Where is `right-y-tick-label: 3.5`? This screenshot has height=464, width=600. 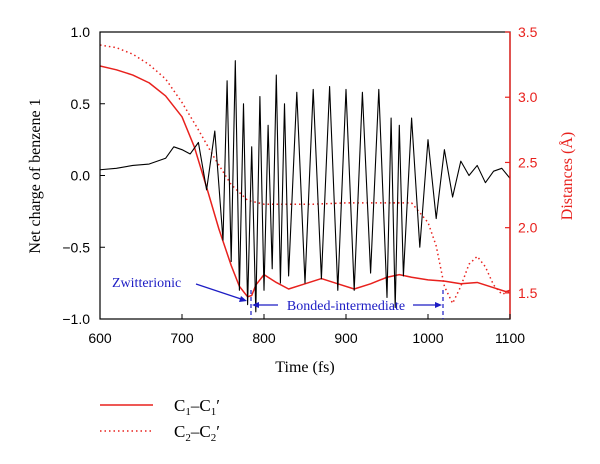 right-y-tick-label: 3.5 is located at coordinates (528, 32).